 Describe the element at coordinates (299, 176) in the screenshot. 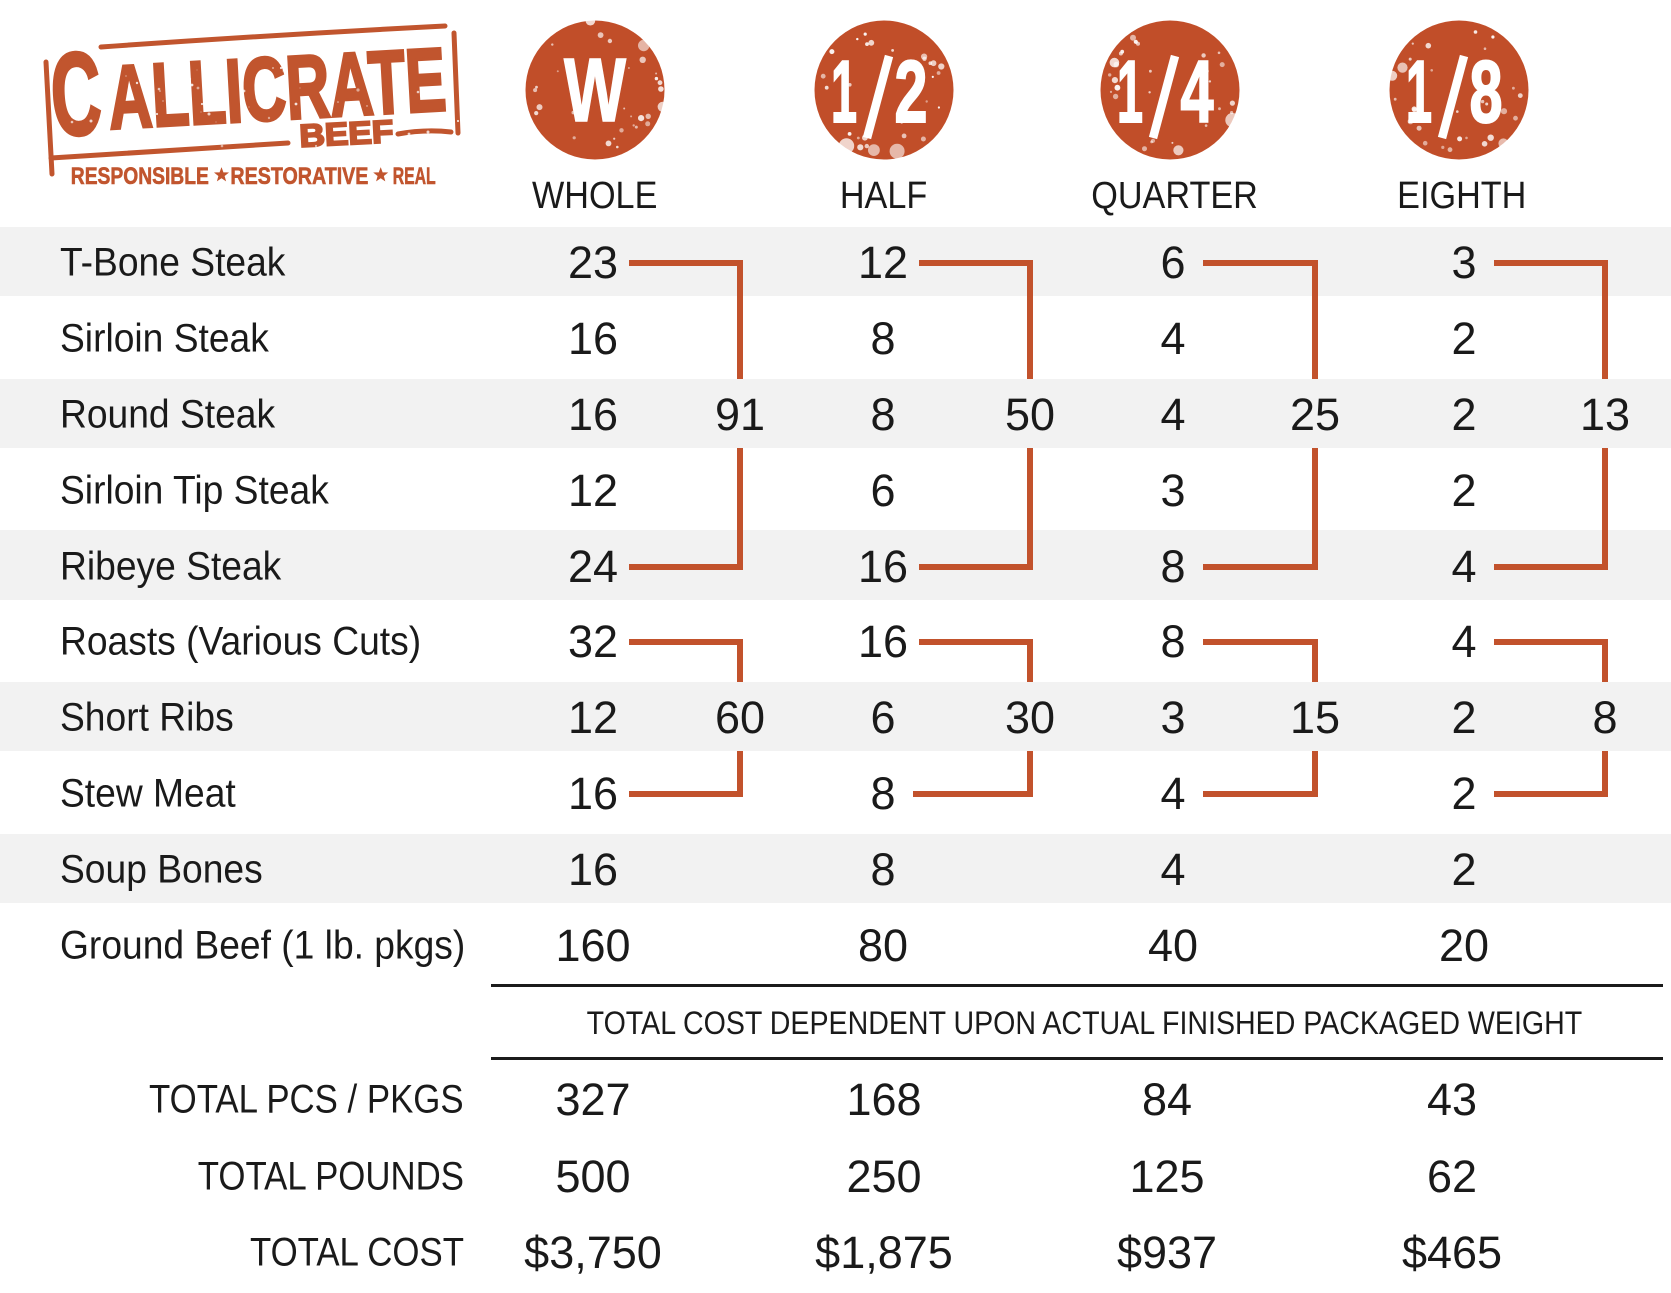

I see `svg-text: RESTORATIVE` at that location.